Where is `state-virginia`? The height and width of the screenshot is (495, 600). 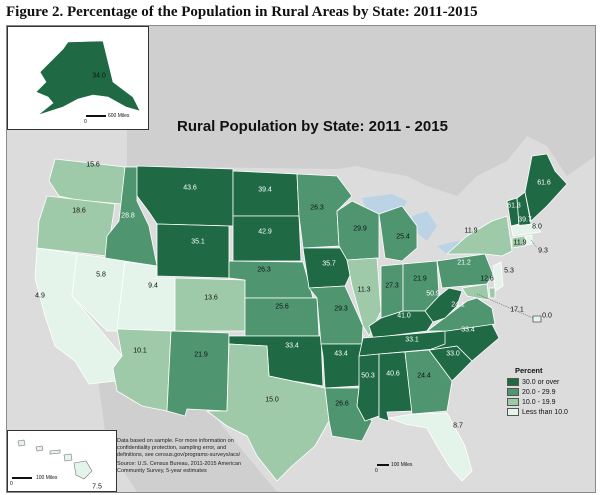
state-virginia is located at coordinates (461, 314).